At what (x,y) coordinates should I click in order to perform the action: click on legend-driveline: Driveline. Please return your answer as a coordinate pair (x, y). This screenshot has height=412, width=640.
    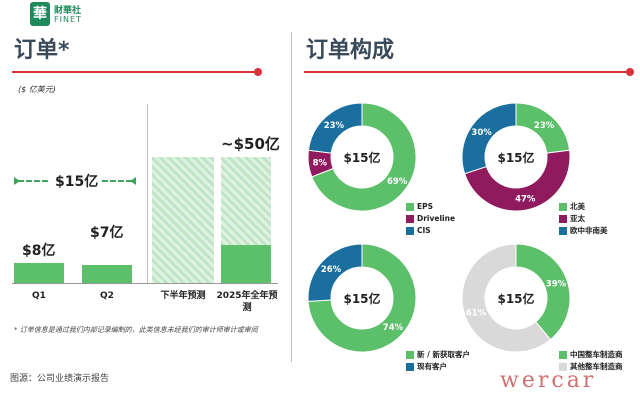
    Looking at the image, I should click on (430, 215).